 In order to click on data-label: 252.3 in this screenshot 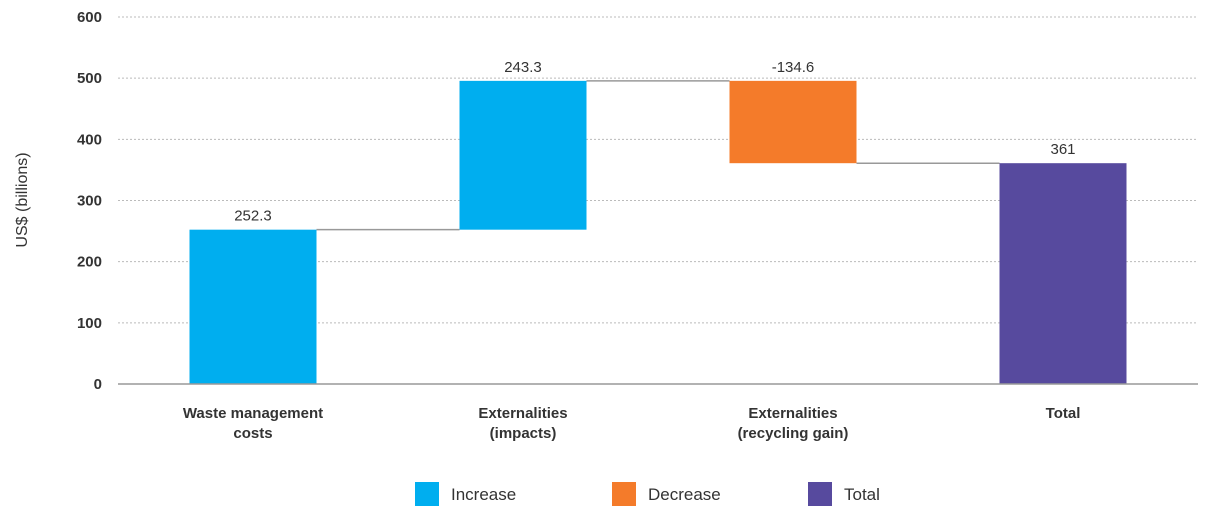, I will do `click(253, 216)`.